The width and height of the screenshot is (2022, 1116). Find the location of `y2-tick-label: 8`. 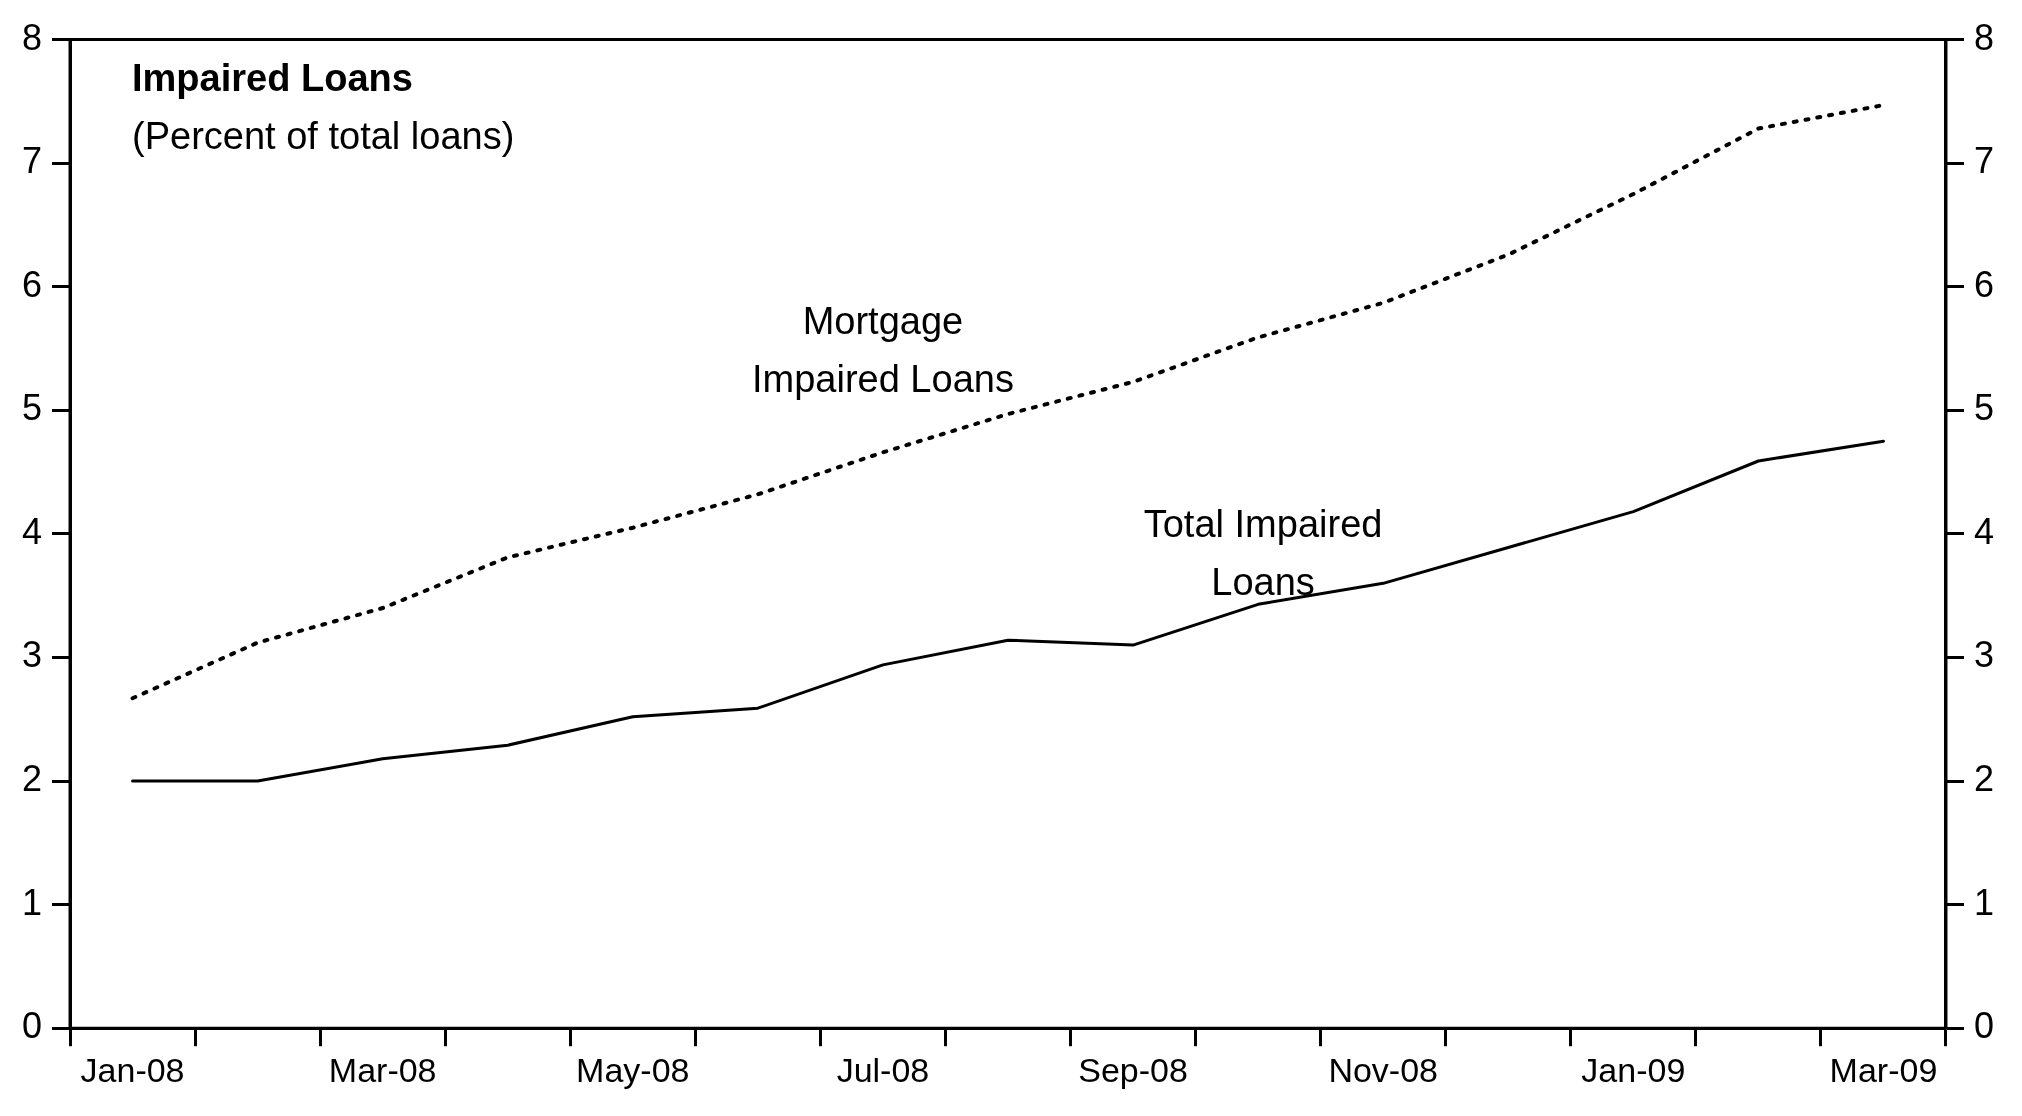

y2-tick-label: 8 is located at coordinates (1984, 37).